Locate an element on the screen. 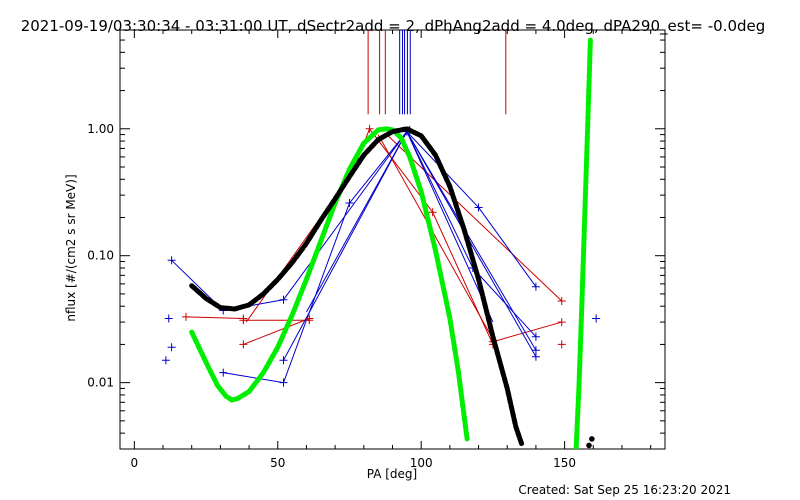  created-timestamp: Created: Sat Sep 25 16:23:20 2021 is located at coordinates (624, 490).